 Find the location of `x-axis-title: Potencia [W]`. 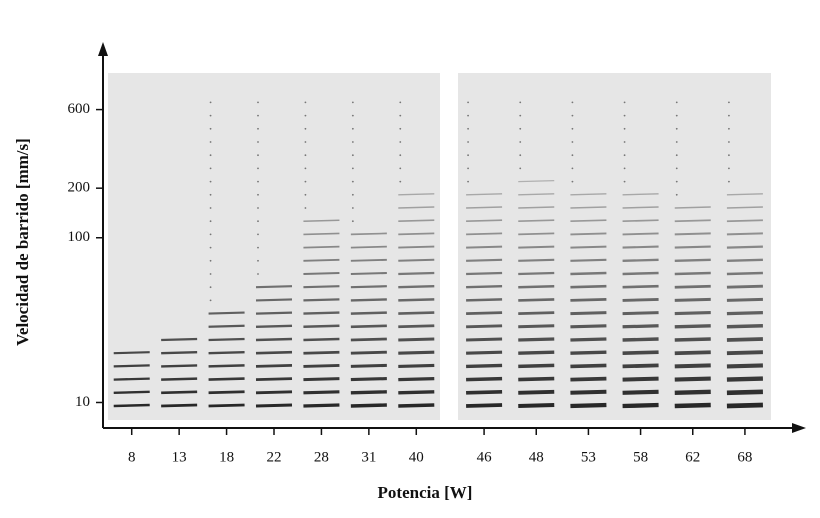

x-axis-title: Potencia [W] is located at coordinates (425, 492).